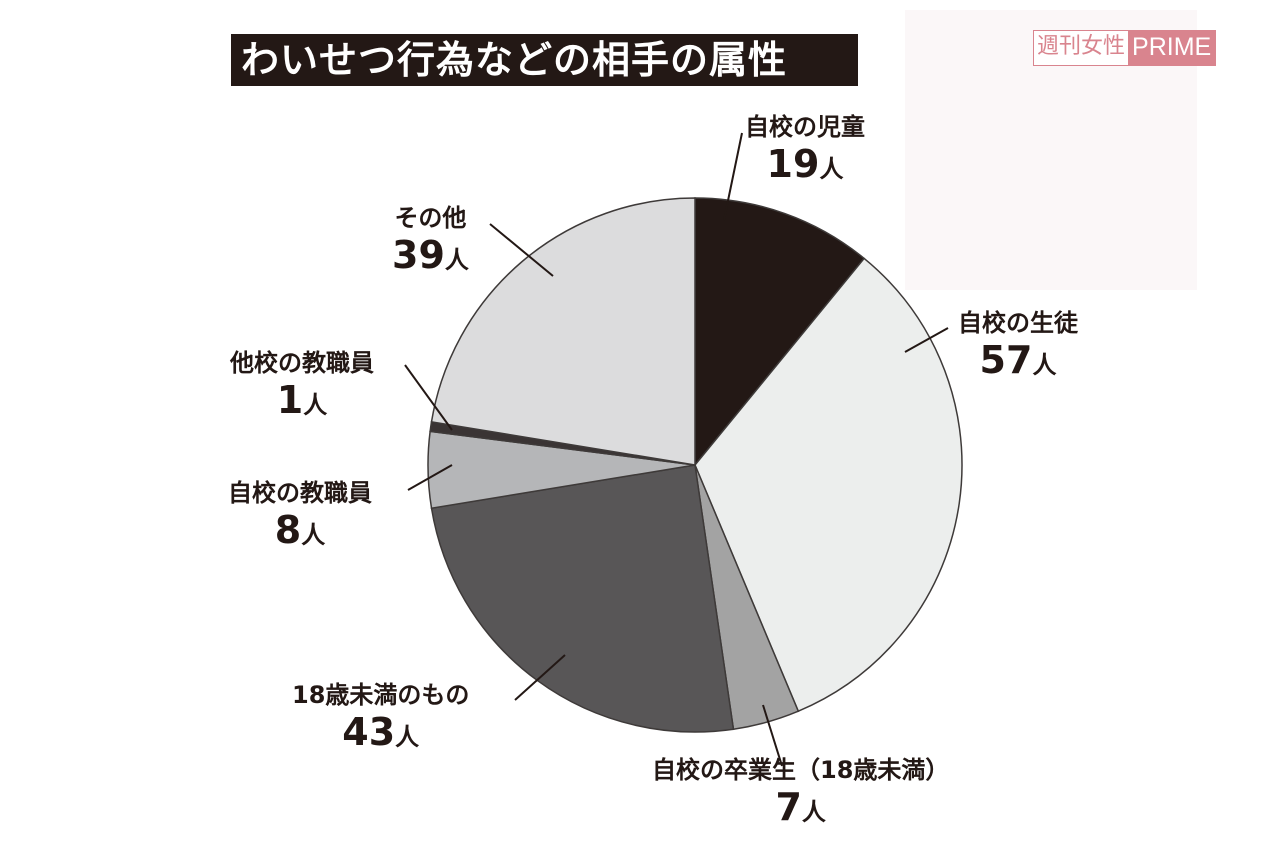 This screenshot has width=1280, height=854. What do you see at coordinates (1018, 360) in the screenshot?
I see `label-count: 57人` at bounding box center [1018, 360].